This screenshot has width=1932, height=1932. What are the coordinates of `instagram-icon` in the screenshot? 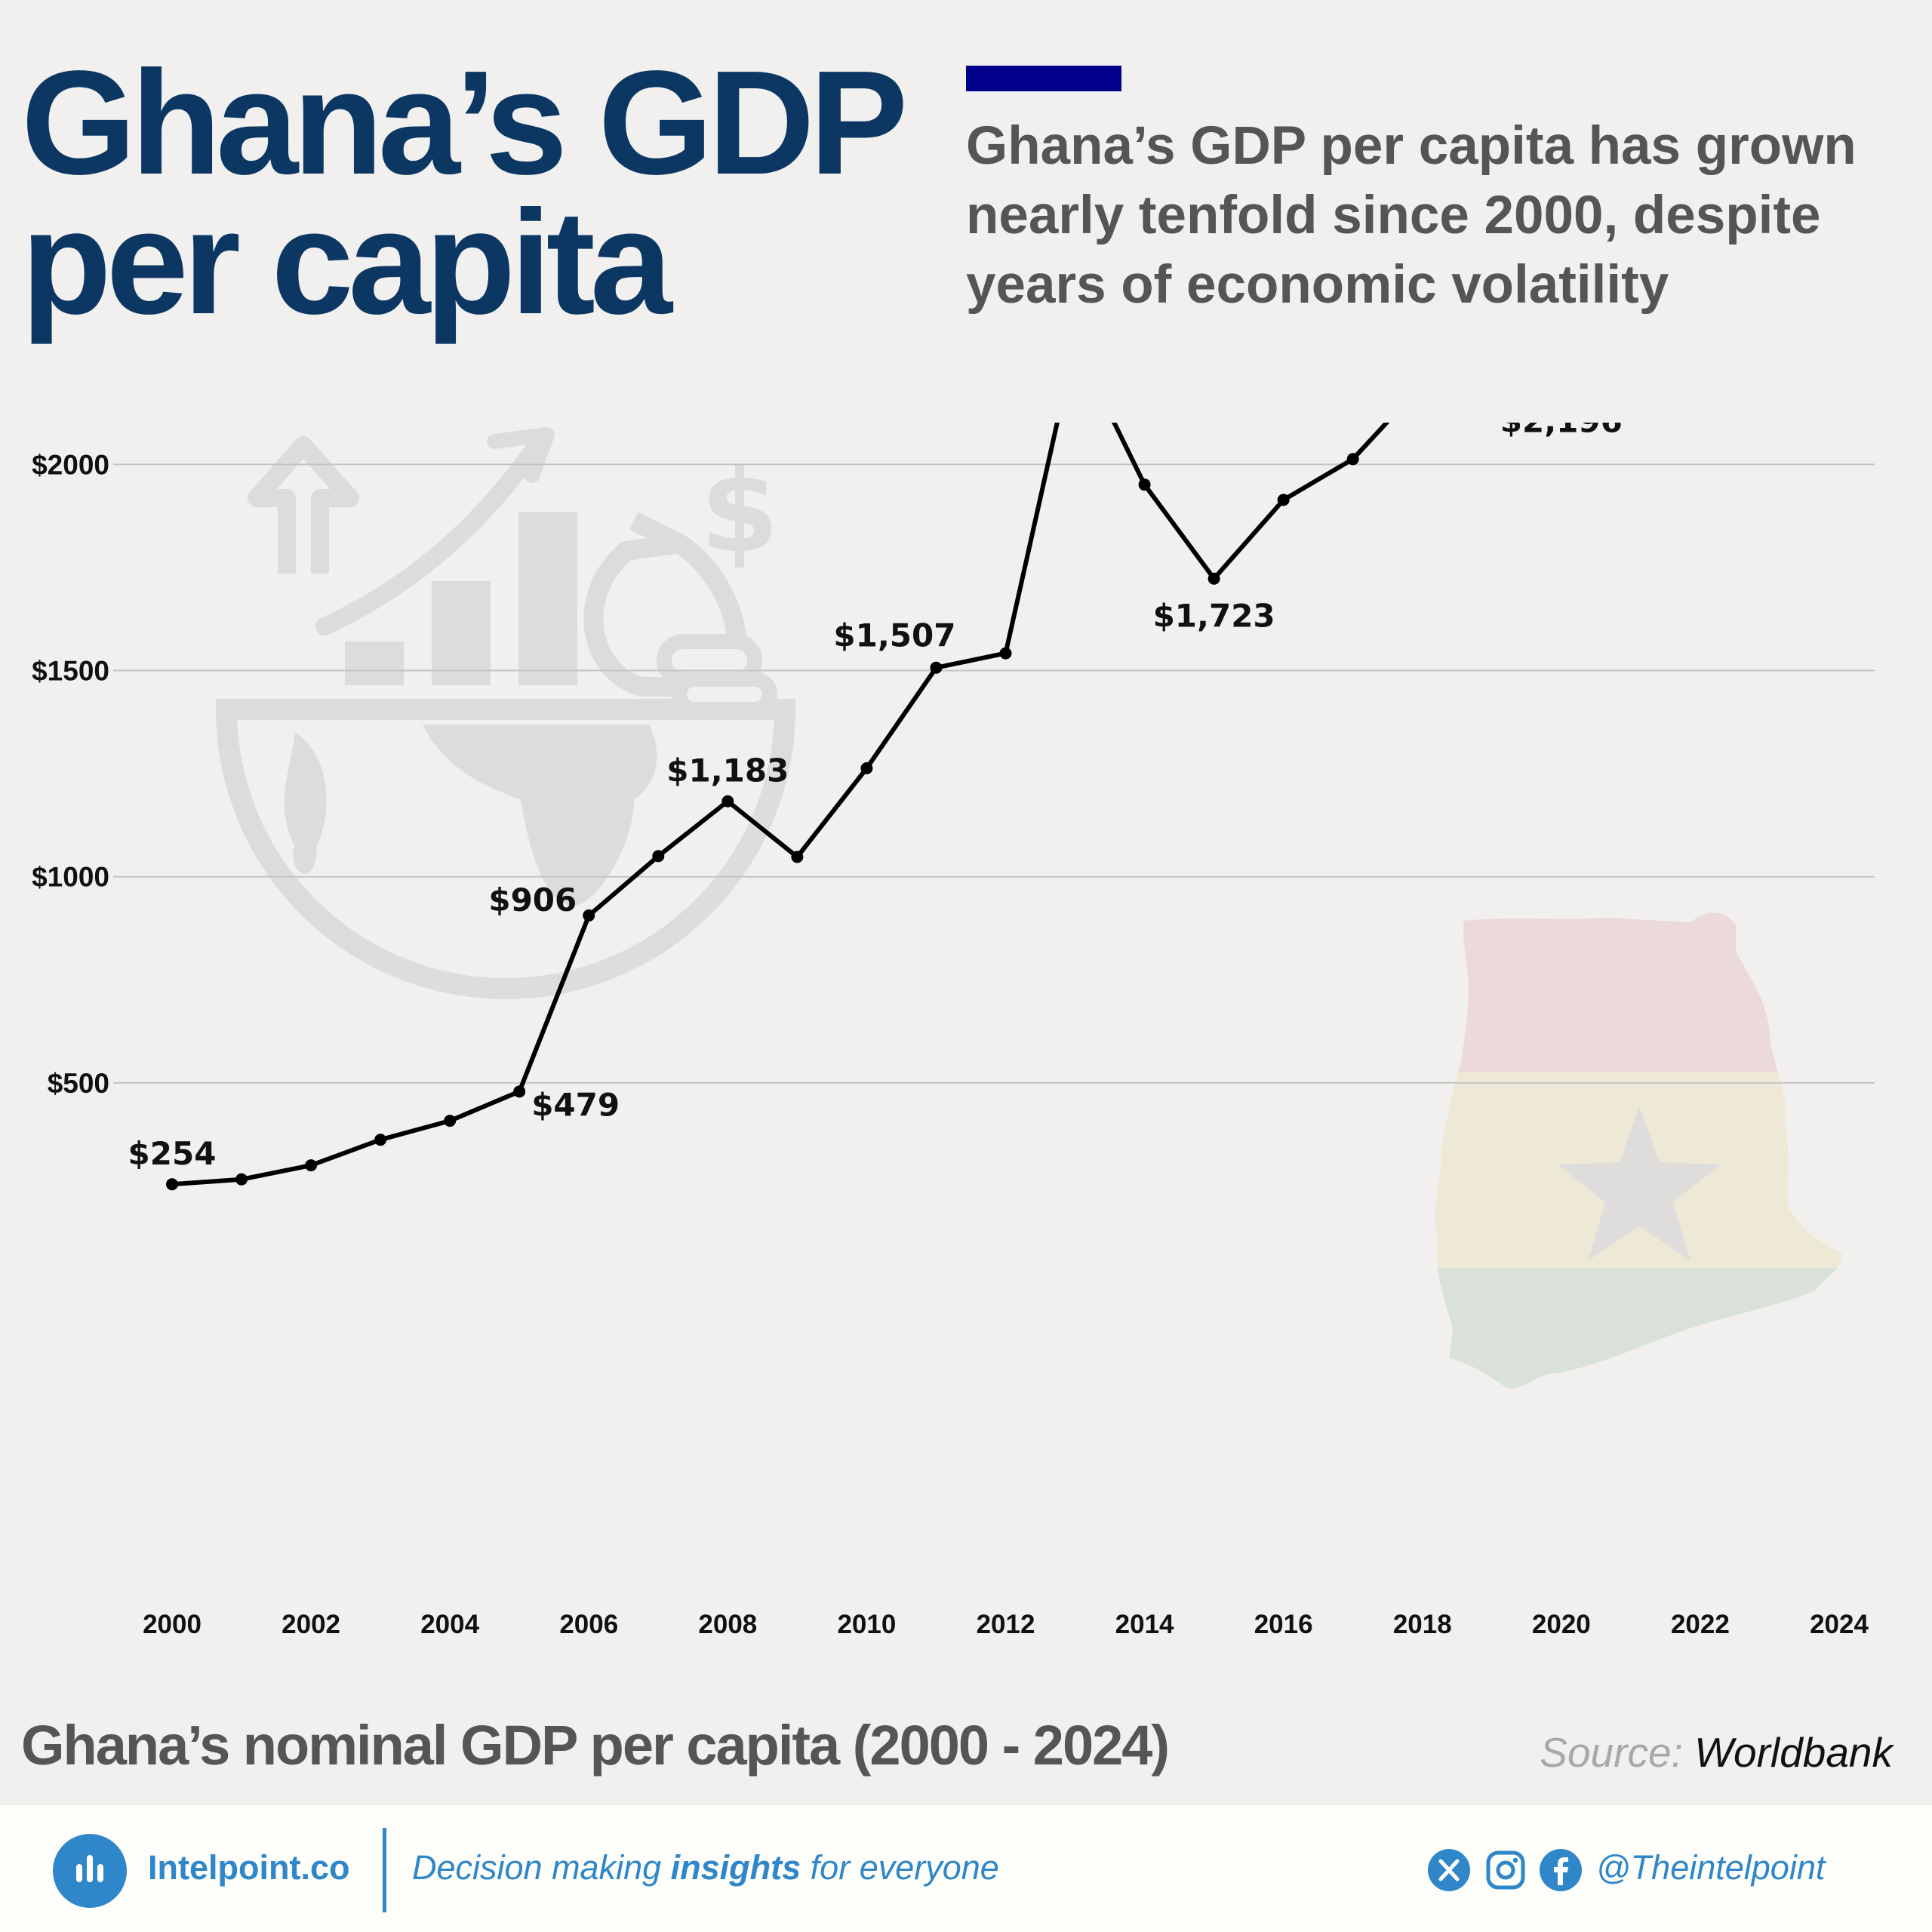 It's located at (1505, 1870).